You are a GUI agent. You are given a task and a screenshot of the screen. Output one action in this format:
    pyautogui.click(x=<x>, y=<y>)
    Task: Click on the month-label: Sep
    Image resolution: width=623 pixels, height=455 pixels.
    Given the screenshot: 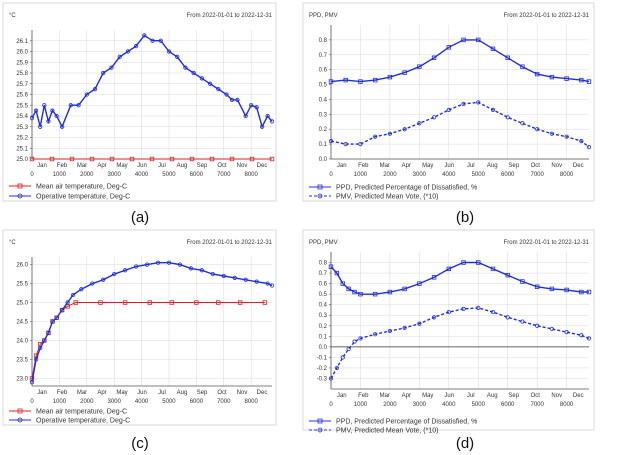 What is the action you would take?
    pyautogui.click(x=513, y=166)
    